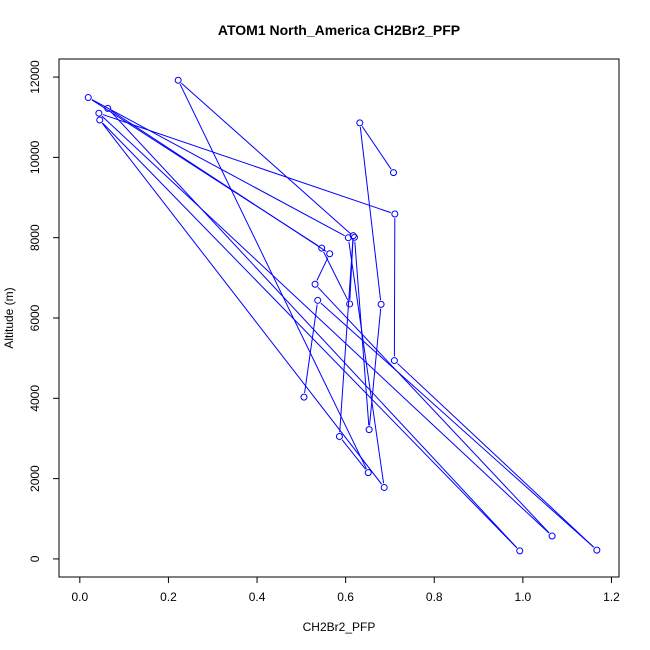 This screenshot has height=650, width=650. Describe the element at coordinates (44, 311) in the screenshot. I see `y-axis: 0 2000 4000 6000 8000 10000 12000` at that location.